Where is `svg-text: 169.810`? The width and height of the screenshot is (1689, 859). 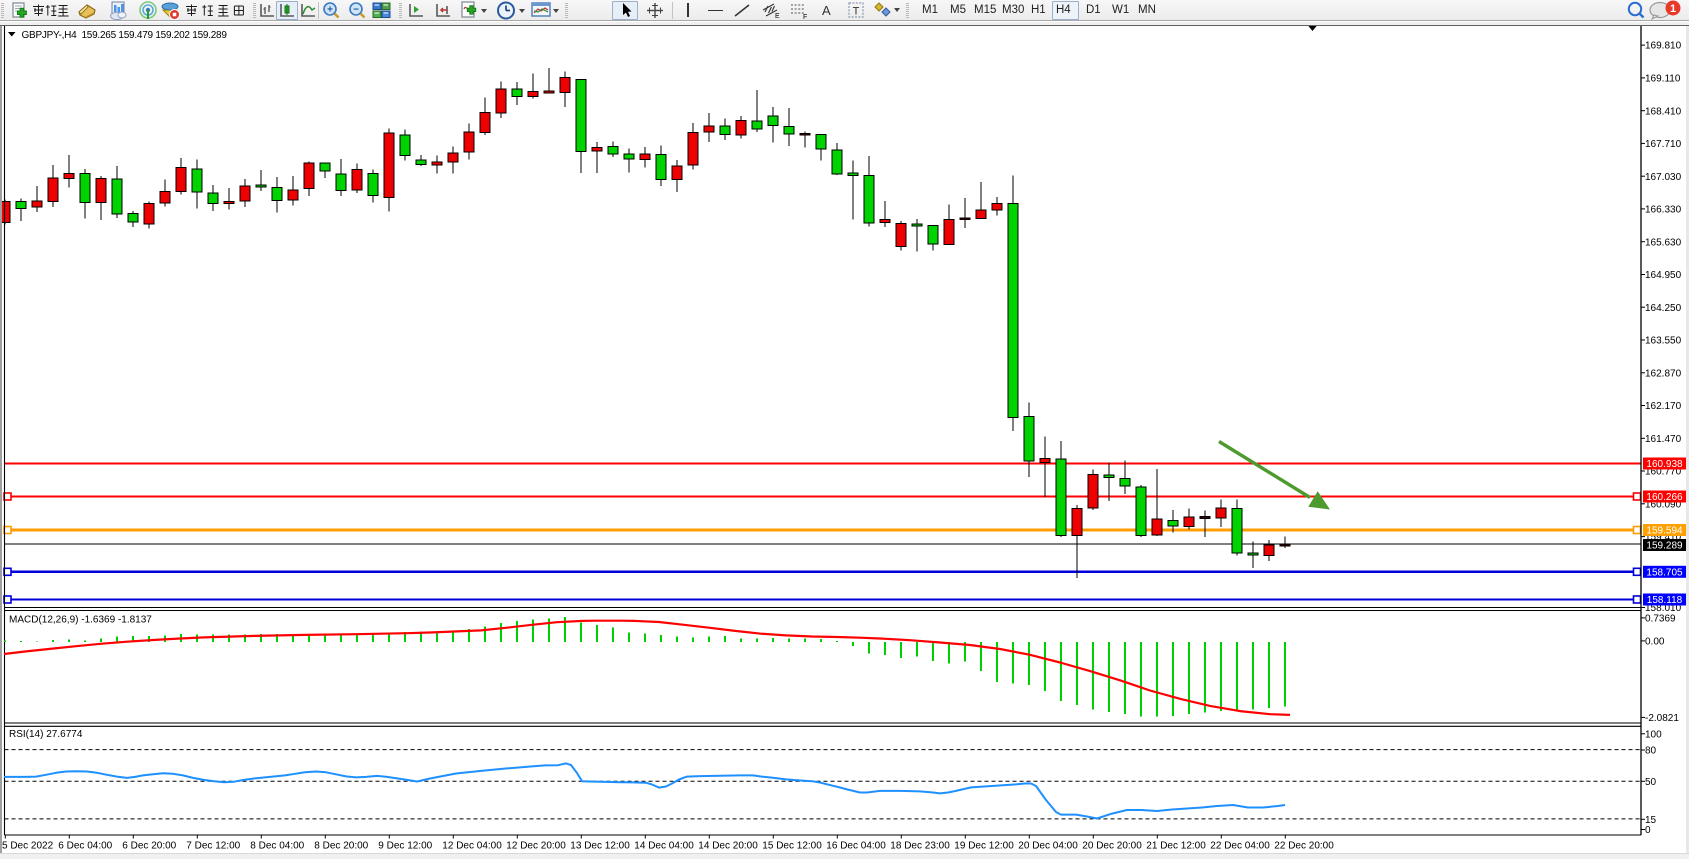 svg-text: 169.810 is located at coordinates (1663, 46).